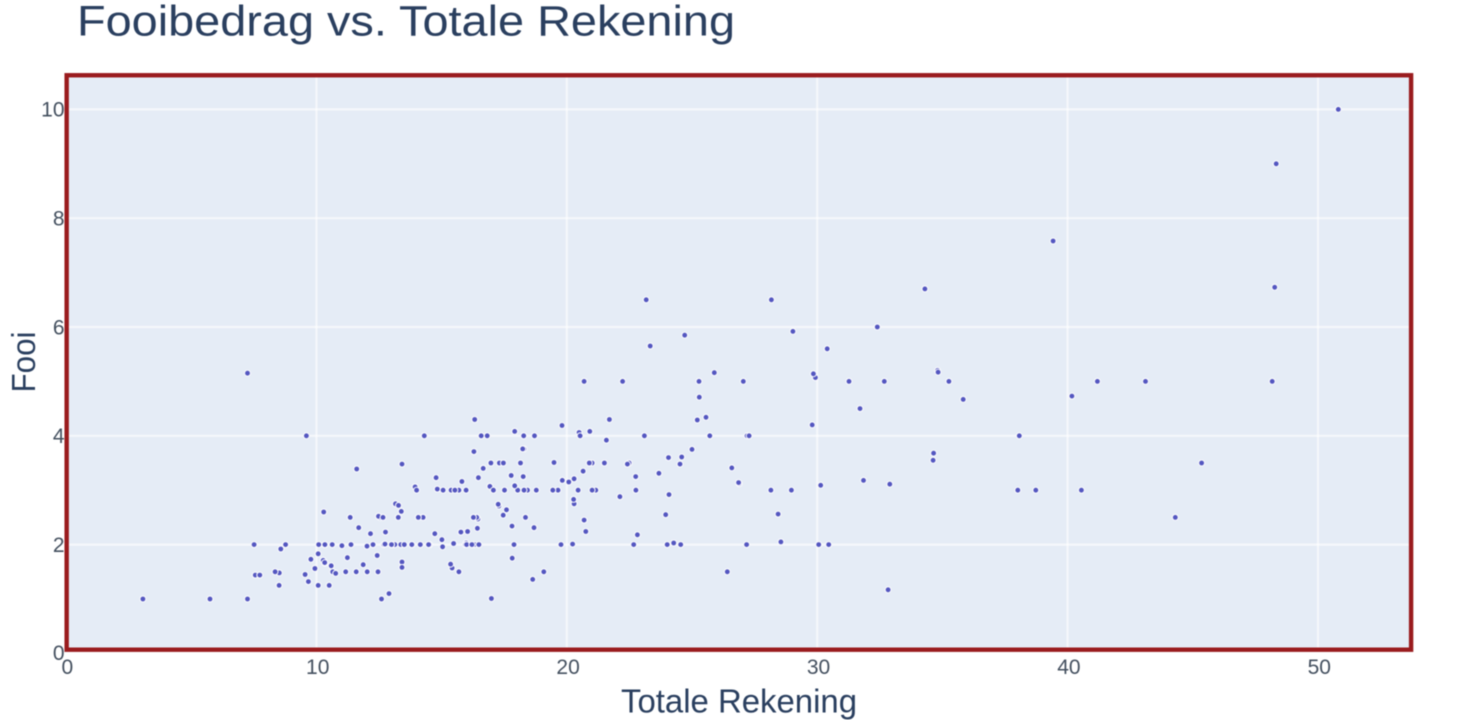 This screenshot has height=720, width=1472. Describe the element at coordinates (739, 701) in the screenshot. I see `svg-text: Totale Rekening` at that location.